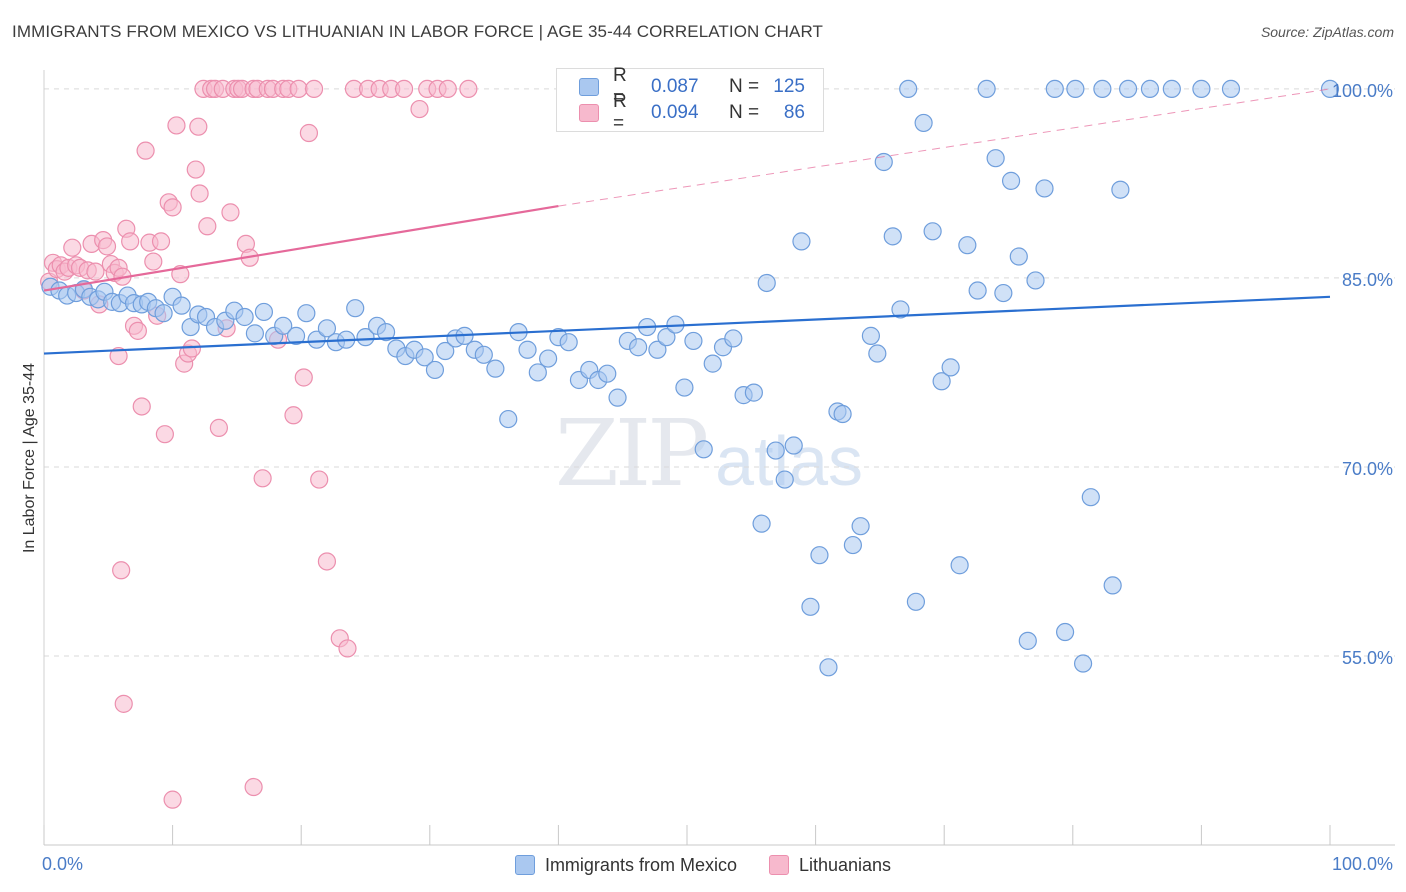 This screenshot has height=892, width=1406. Describe the element at coordinates (675, 86) in the screenshot. I see `legend-r-value: 0.087` at that location.